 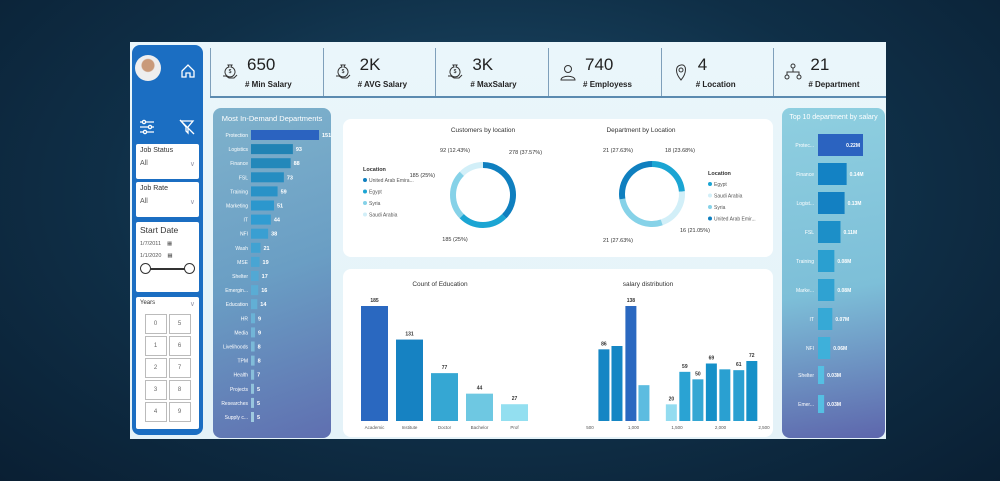 What do you see at coordinates (179, 346) in the screenshot?
I see `year-option: 6` at bounding box center [179, 346].